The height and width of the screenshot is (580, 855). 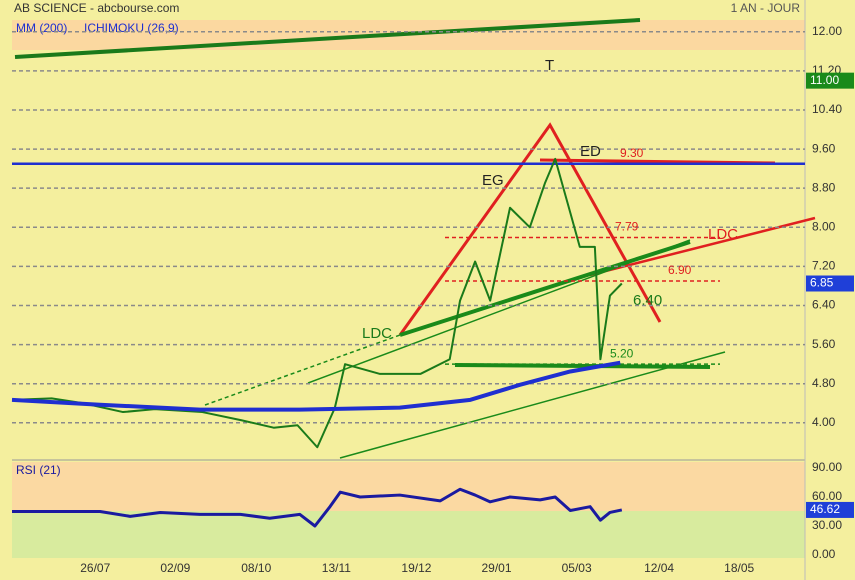 What do you see at coordinates (647, 300) in the screenshot?
I see `annotation: 6.40` at bounding box center [647, 300].